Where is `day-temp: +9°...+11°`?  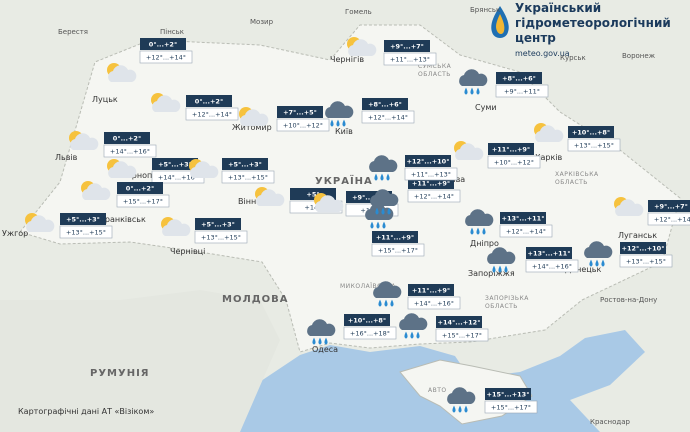 day-temp: +9°...+11° is located at coordinates (522, 92).